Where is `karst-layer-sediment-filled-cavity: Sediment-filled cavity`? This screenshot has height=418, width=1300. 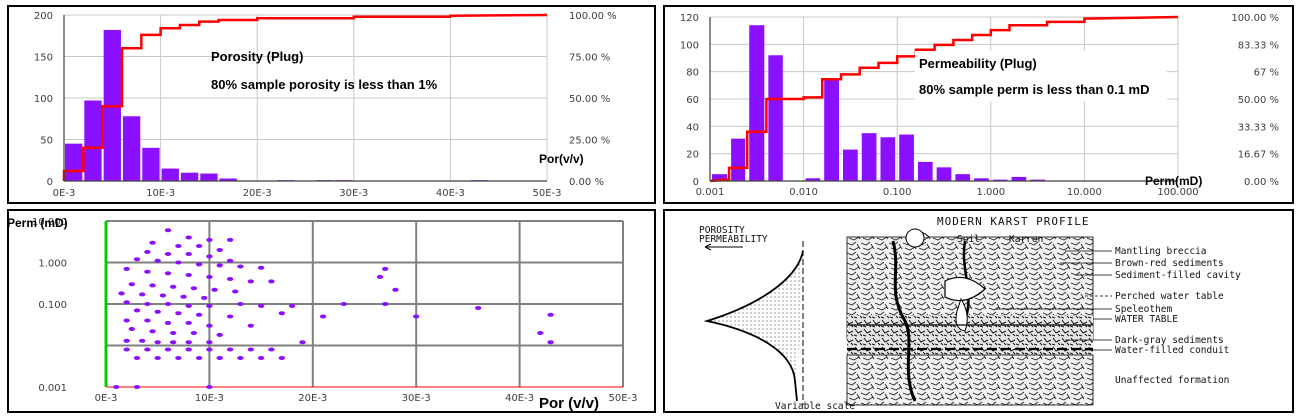 karst-layer-sediment-filled-cavity: Sediment-filled cavity is located at coordinates (1178, 275).